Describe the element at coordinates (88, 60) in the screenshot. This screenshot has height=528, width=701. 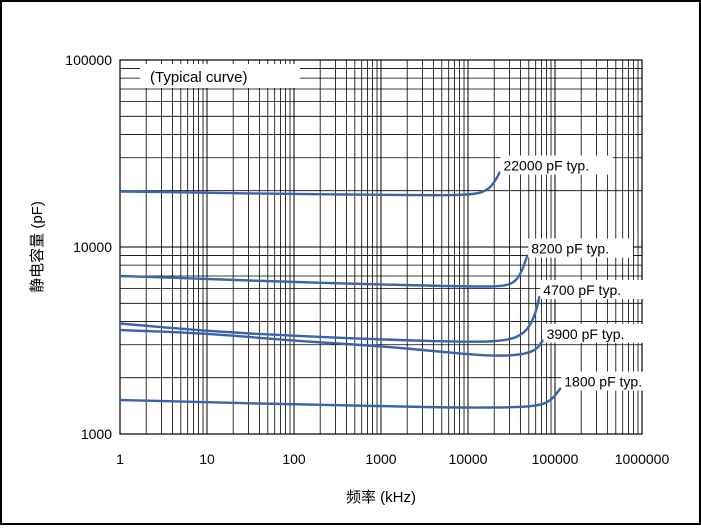
I see `y-tick-label: 100000` at that location.